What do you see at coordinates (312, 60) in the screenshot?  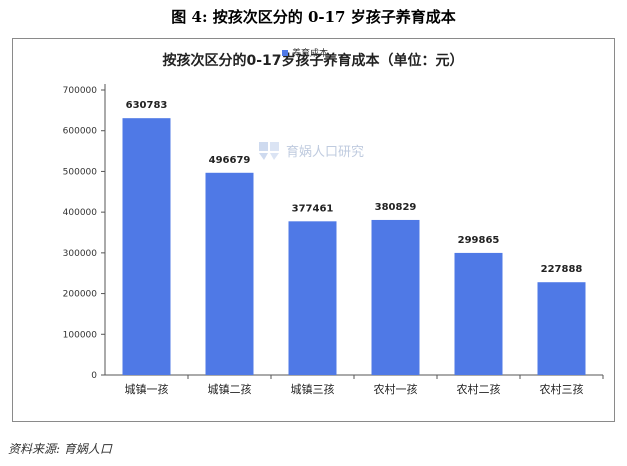 I see `chart-title: 按孩次区分的0-17岁孩子养育成本（单位：元）` at bounding box center [312, 60].